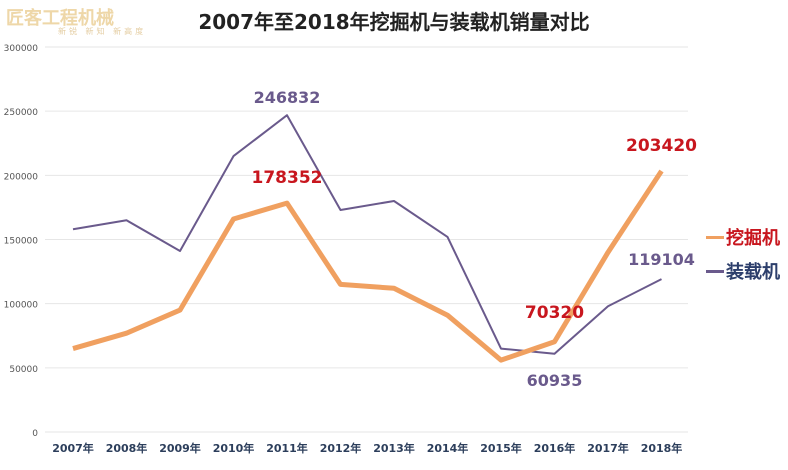  I want to click on legend-label: 装载机, so click(753, 272).